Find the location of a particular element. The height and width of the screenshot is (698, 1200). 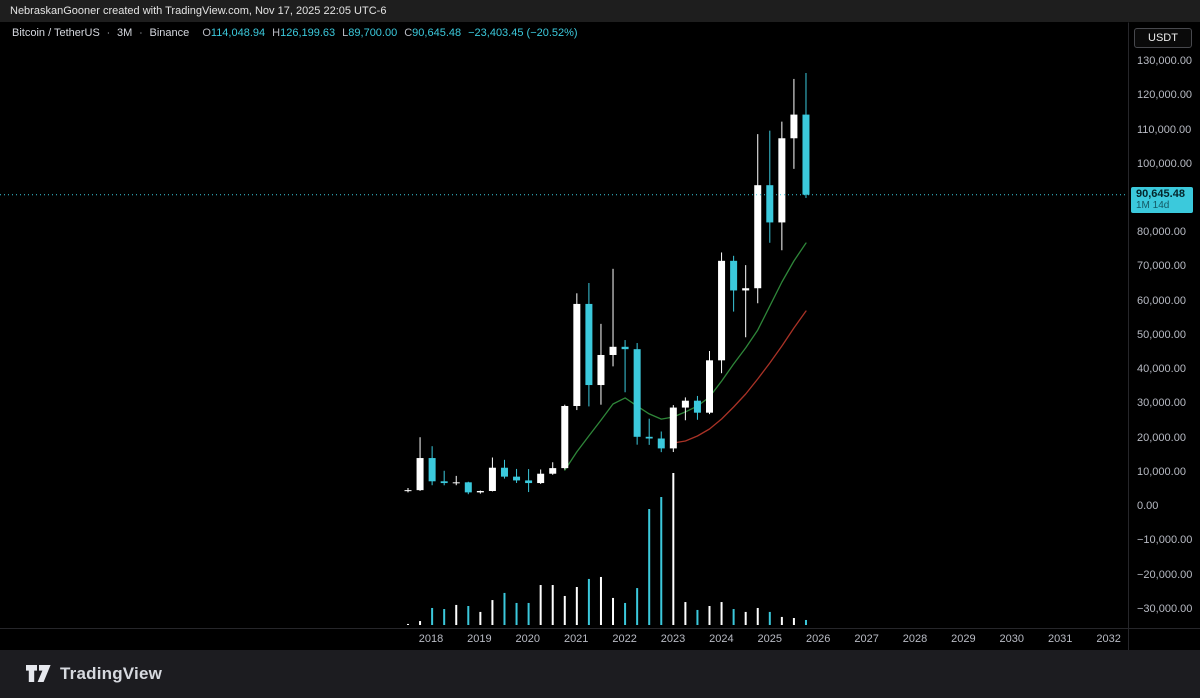

low-letter: L is located at coordinates (345, 33).